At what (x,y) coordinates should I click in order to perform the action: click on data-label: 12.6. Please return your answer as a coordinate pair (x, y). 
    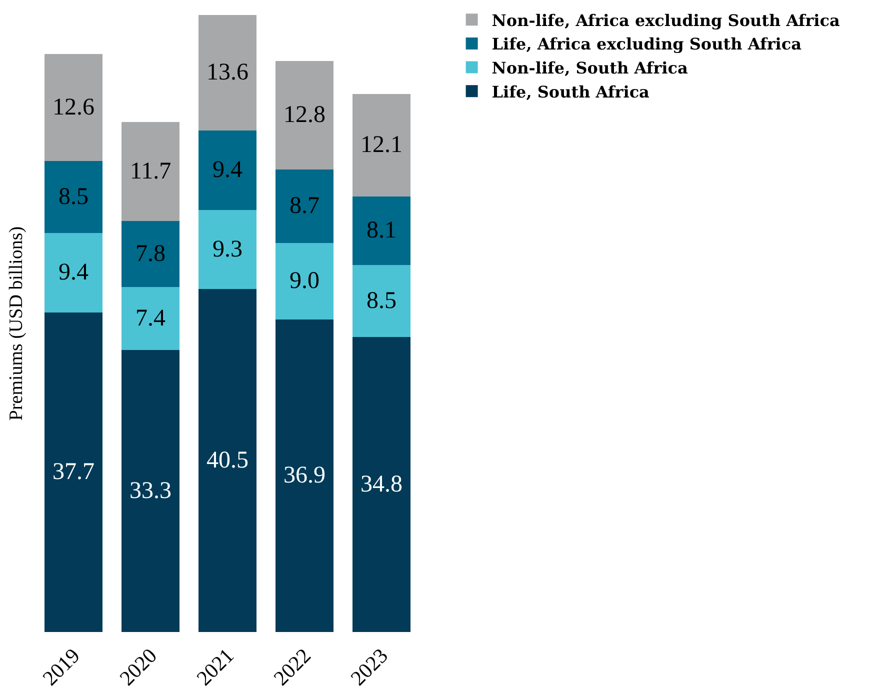
    Looking at the image, I should click on (73, 107).